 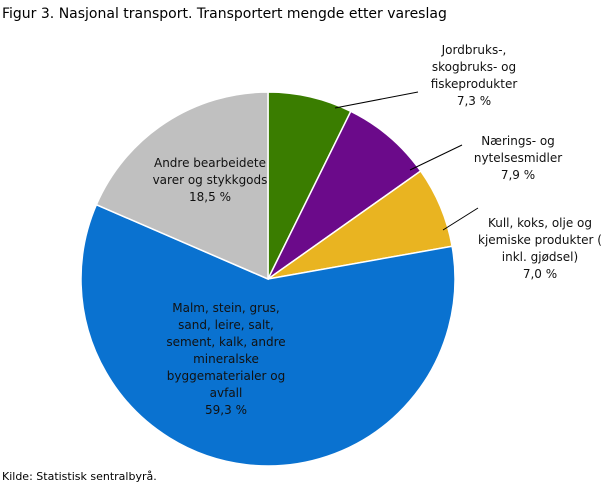 What do you see at coordinates (518, 175) in the screenshot?
I see `value-label: 7,9 %` at bounding box center [518, 175].